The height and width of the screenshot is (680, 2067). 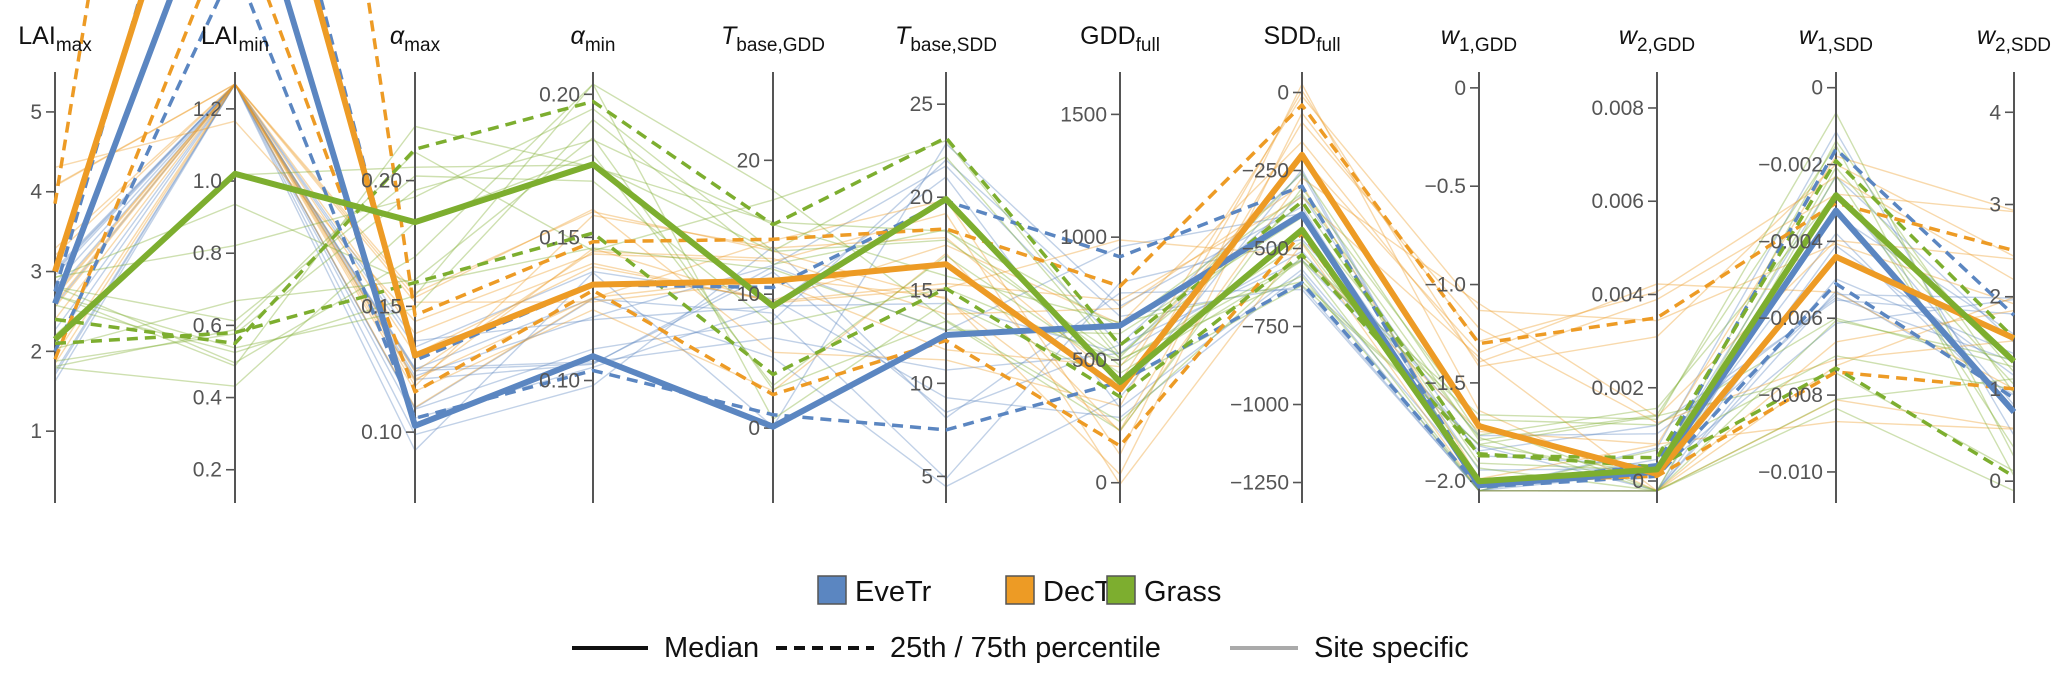 I want to click on axis-title-LAImin: LAImin, so click(x=235, y=39).